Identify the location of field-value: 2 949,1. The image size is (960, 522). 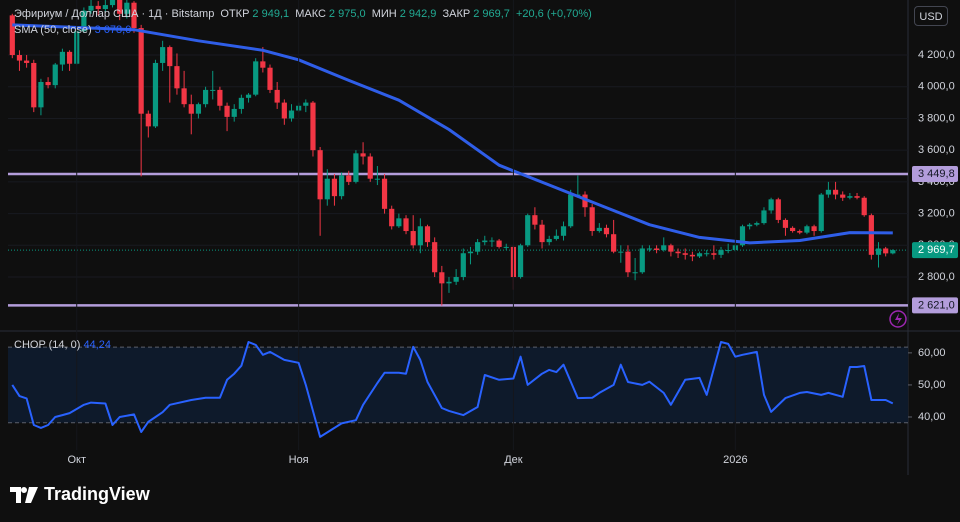
(271, 14).